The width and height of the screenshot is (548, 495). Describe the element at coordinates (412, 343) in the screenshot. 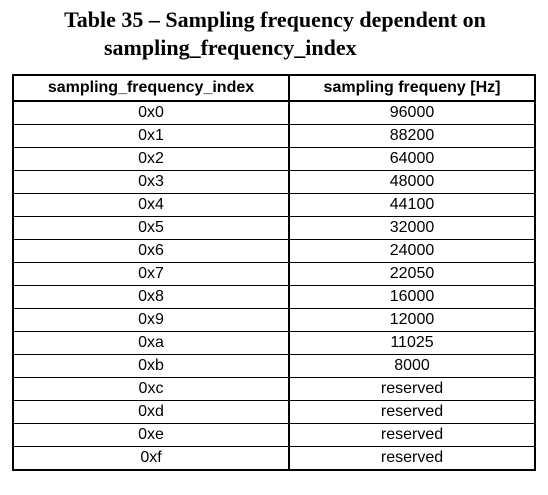

I see `frequency-cell: 11025` at that location.